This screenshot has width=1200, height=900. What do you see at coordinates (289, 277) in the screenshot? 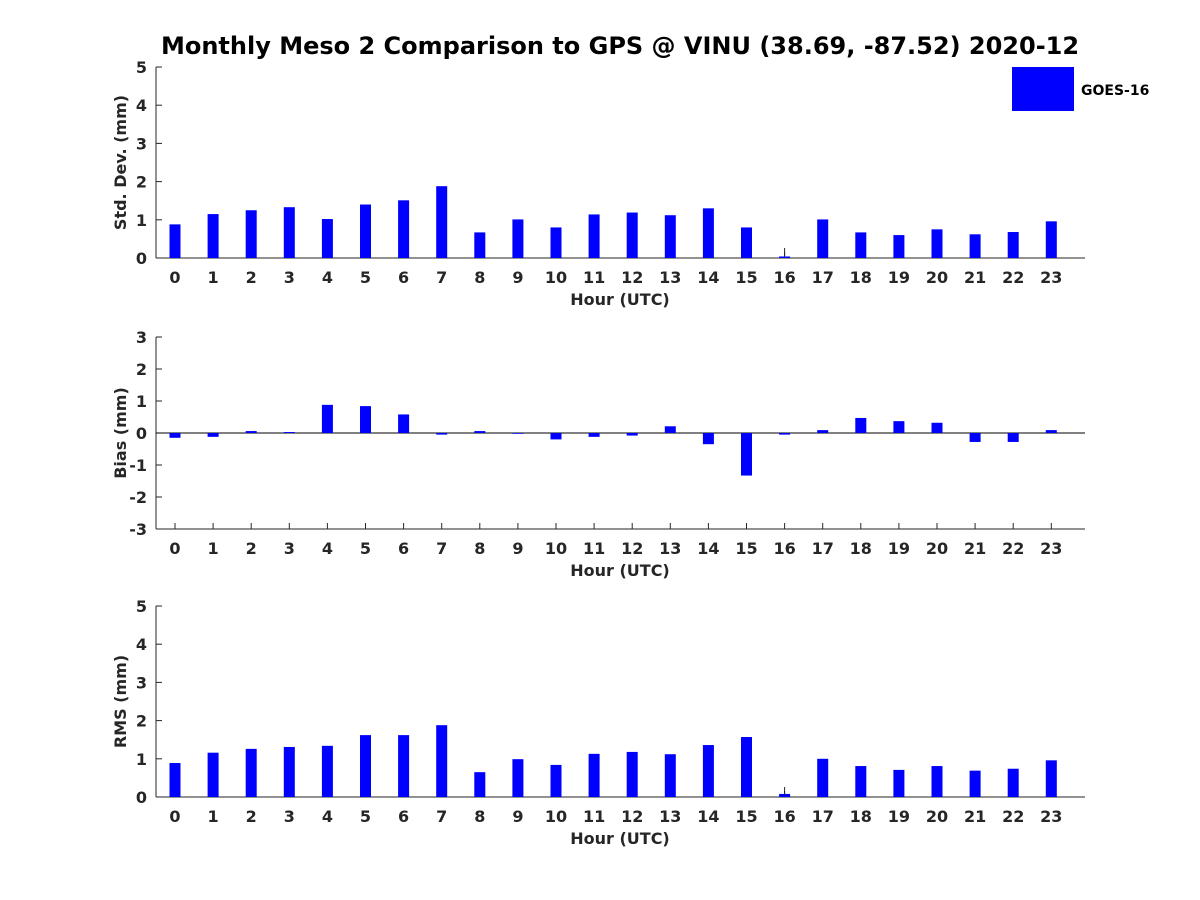
I see `x-tick-label: 3` at bounding box center [289, 277].